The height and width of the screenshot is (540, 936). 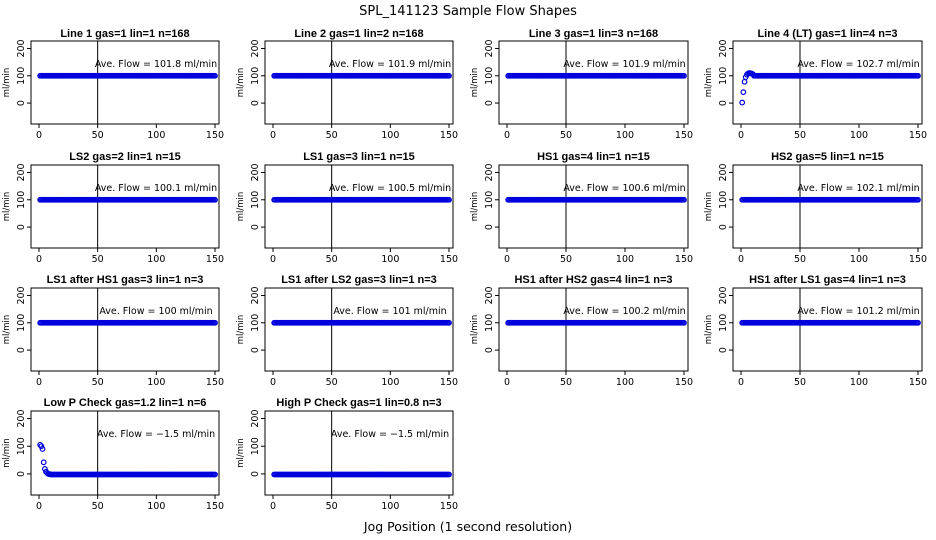 What do you see at coordinates (858, 311) in the screenshot?
I see `average-flow-label: Ave. Flow = 101.2 ml/min` at bounding box center [858, 311].